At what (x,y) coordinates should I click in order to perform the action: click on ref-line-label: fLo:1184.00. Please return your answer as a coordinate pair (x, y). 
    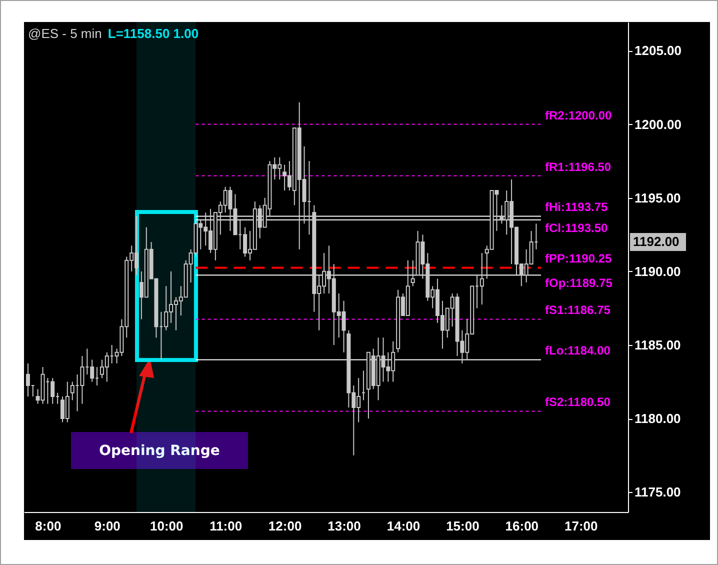
    Looking at the image, I should click on (578, 351).